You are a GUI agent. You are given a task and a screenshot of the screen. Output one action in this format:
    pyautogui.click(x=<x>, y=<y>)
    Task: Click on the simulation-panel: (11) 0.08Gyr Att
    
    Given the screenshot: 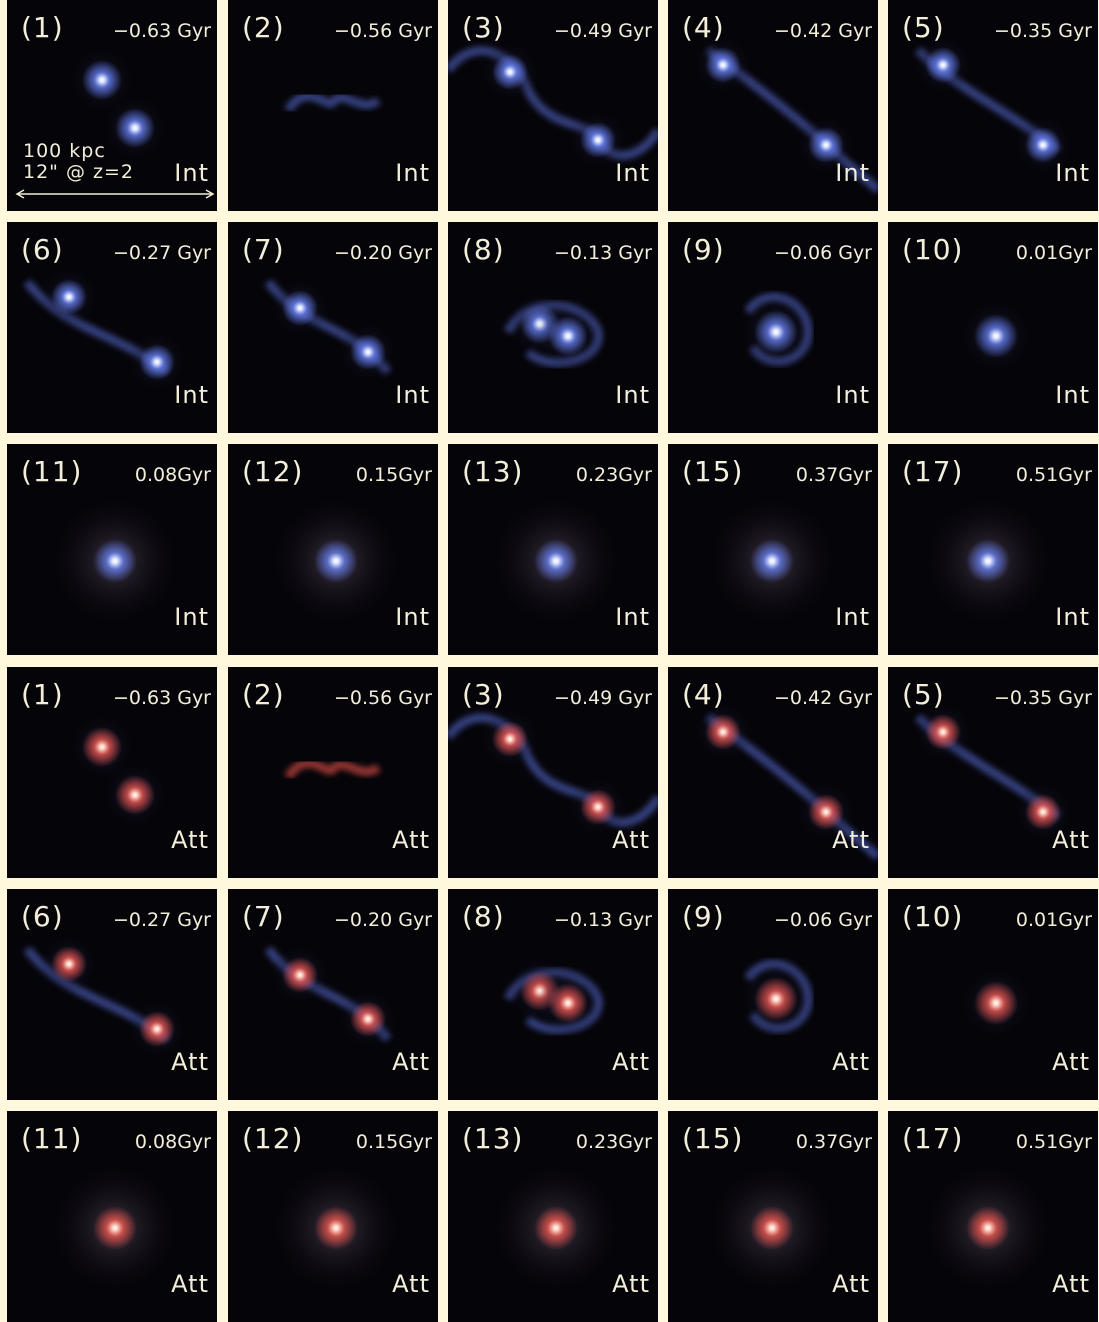 What is the action you would take?
    pyautogui.click(x=112, y=1216)
    